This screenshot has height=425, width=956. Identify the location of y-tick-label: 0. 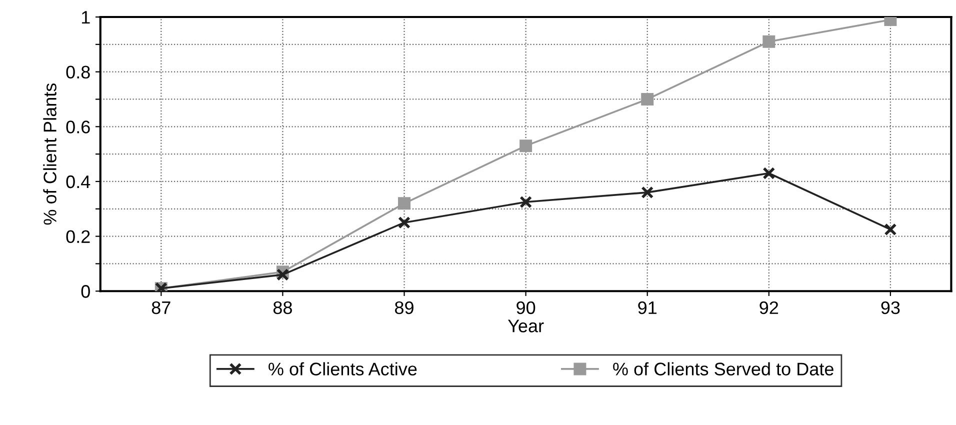
(85, 291).